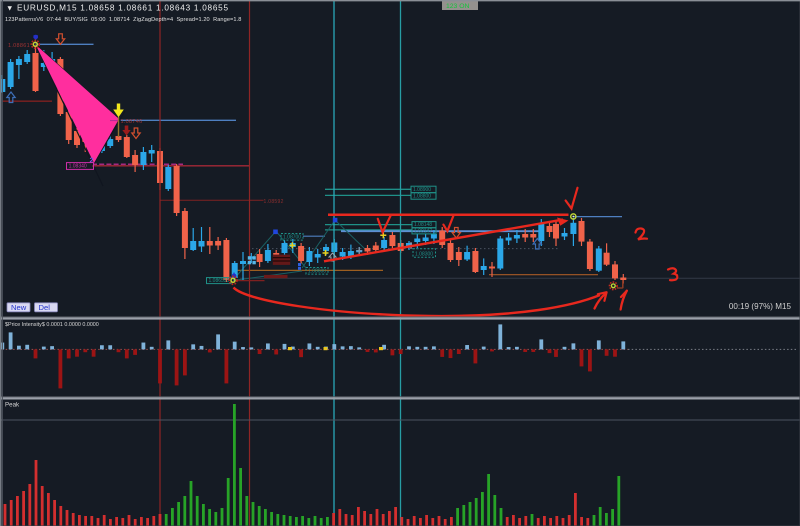 This screenshot has width=800, height=526. What do you see at coordinates (292, 238) in the screenshot?
I see `svg-text: 1.08700` at bounding box center [292, 238].